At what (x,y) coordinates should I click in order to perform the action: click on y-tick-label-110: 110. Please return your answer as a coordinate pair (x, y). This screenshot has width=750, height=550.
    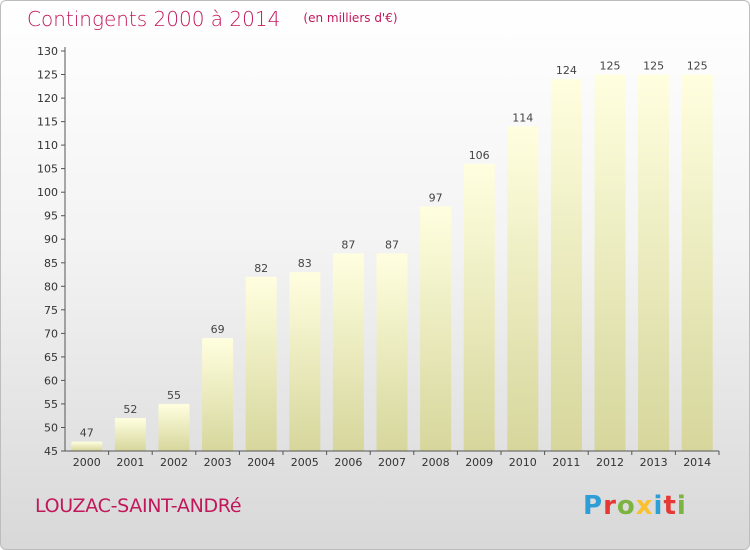
    Looking at the image, I should click on (47, 145).